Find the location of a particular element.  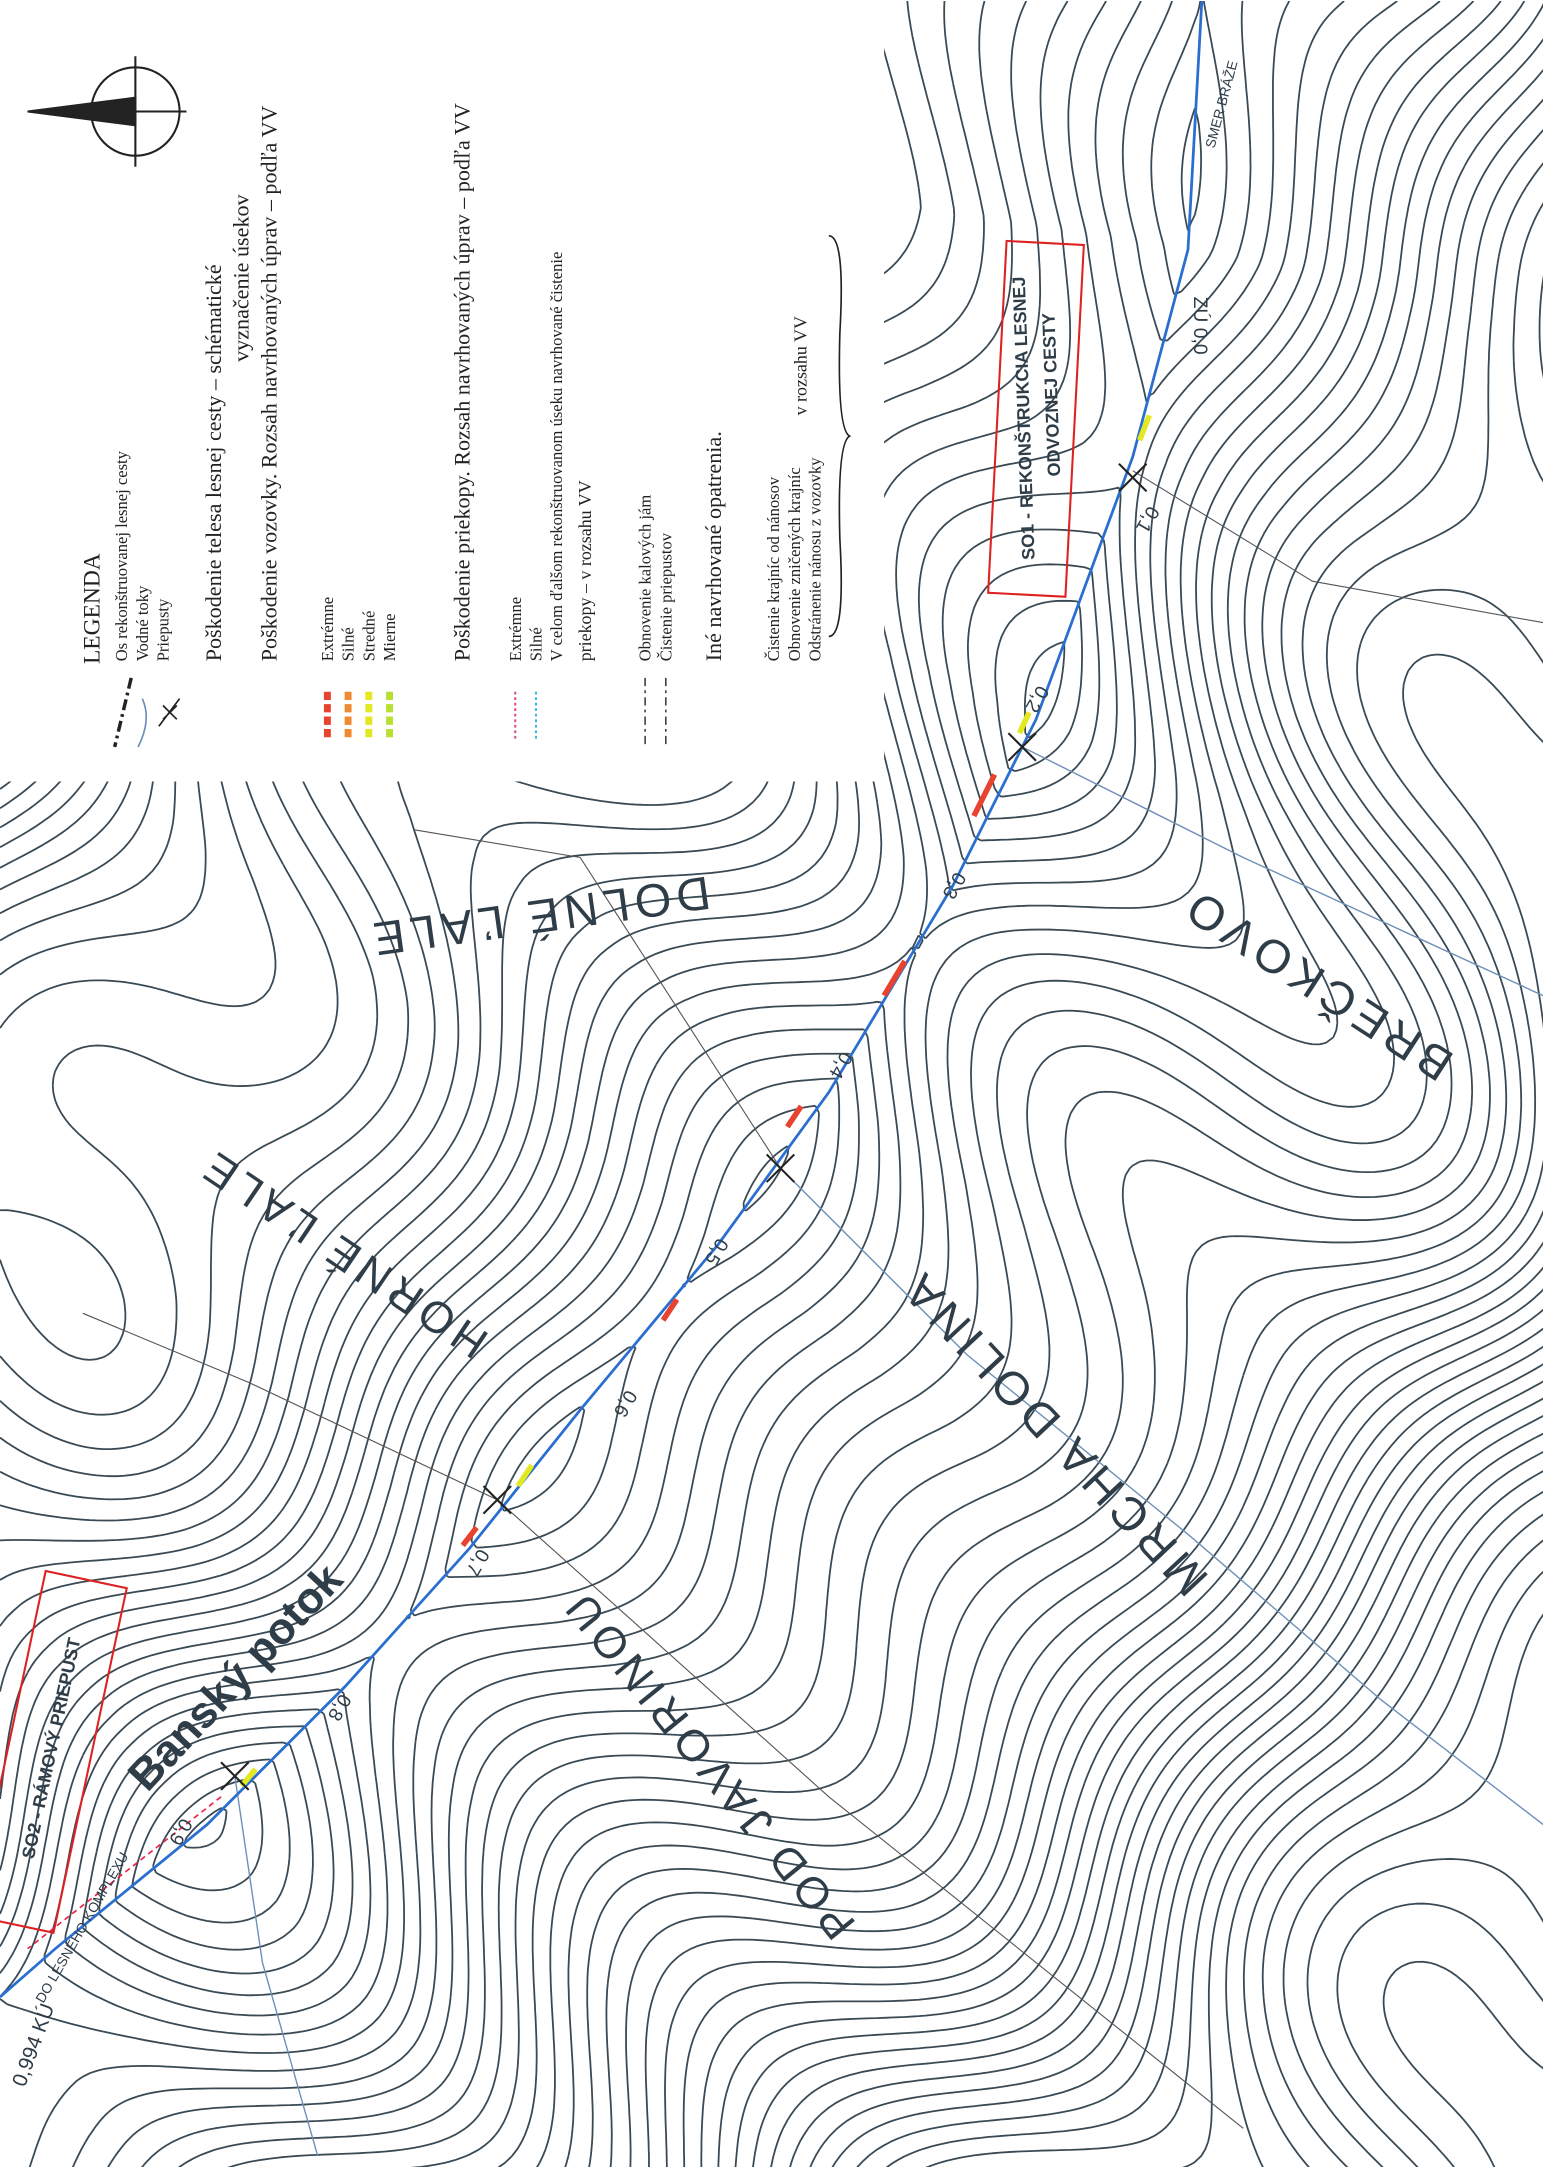

legend-text: Mierne is located at coordinates (389, 637).